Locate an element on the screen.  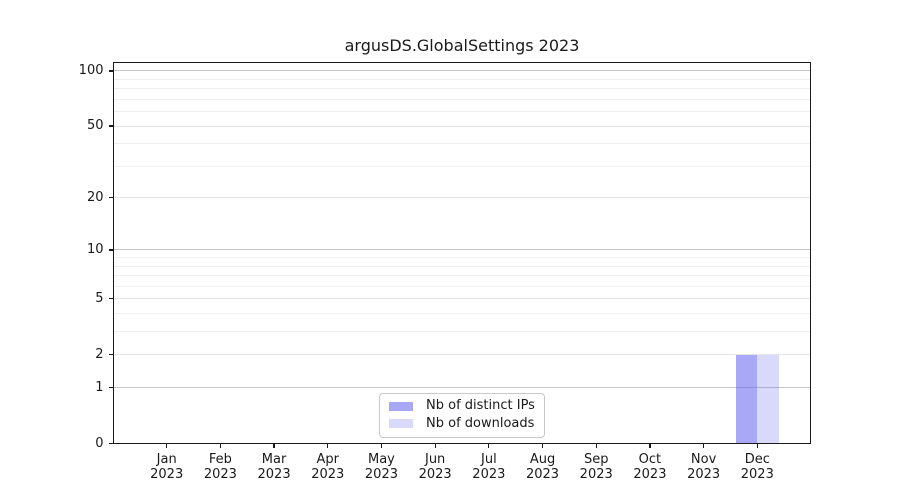
x-axis-label: Apr 2023 is located at coordinates (328, 467).